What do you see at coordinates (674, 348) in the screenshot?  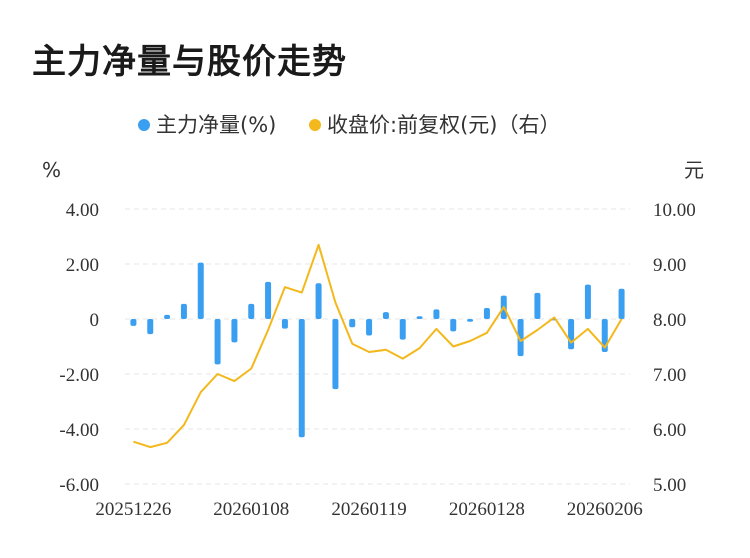 I see `right-axis-ticks: 10.00 9.00 8.00 7.00 6.00 5.00` at bounding box center [674, 348].